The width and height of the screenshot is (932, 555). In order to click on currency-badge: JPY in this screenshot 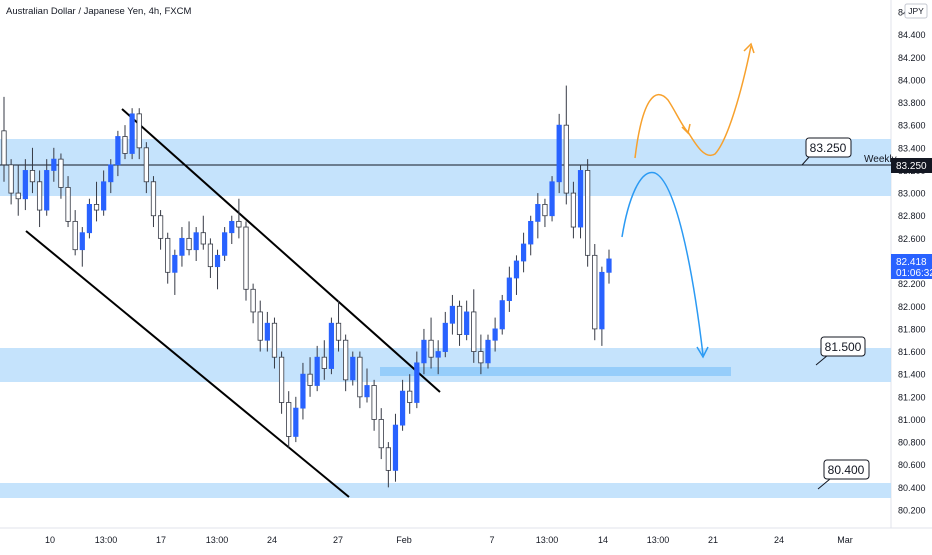, I will do `click(916, 11)`.